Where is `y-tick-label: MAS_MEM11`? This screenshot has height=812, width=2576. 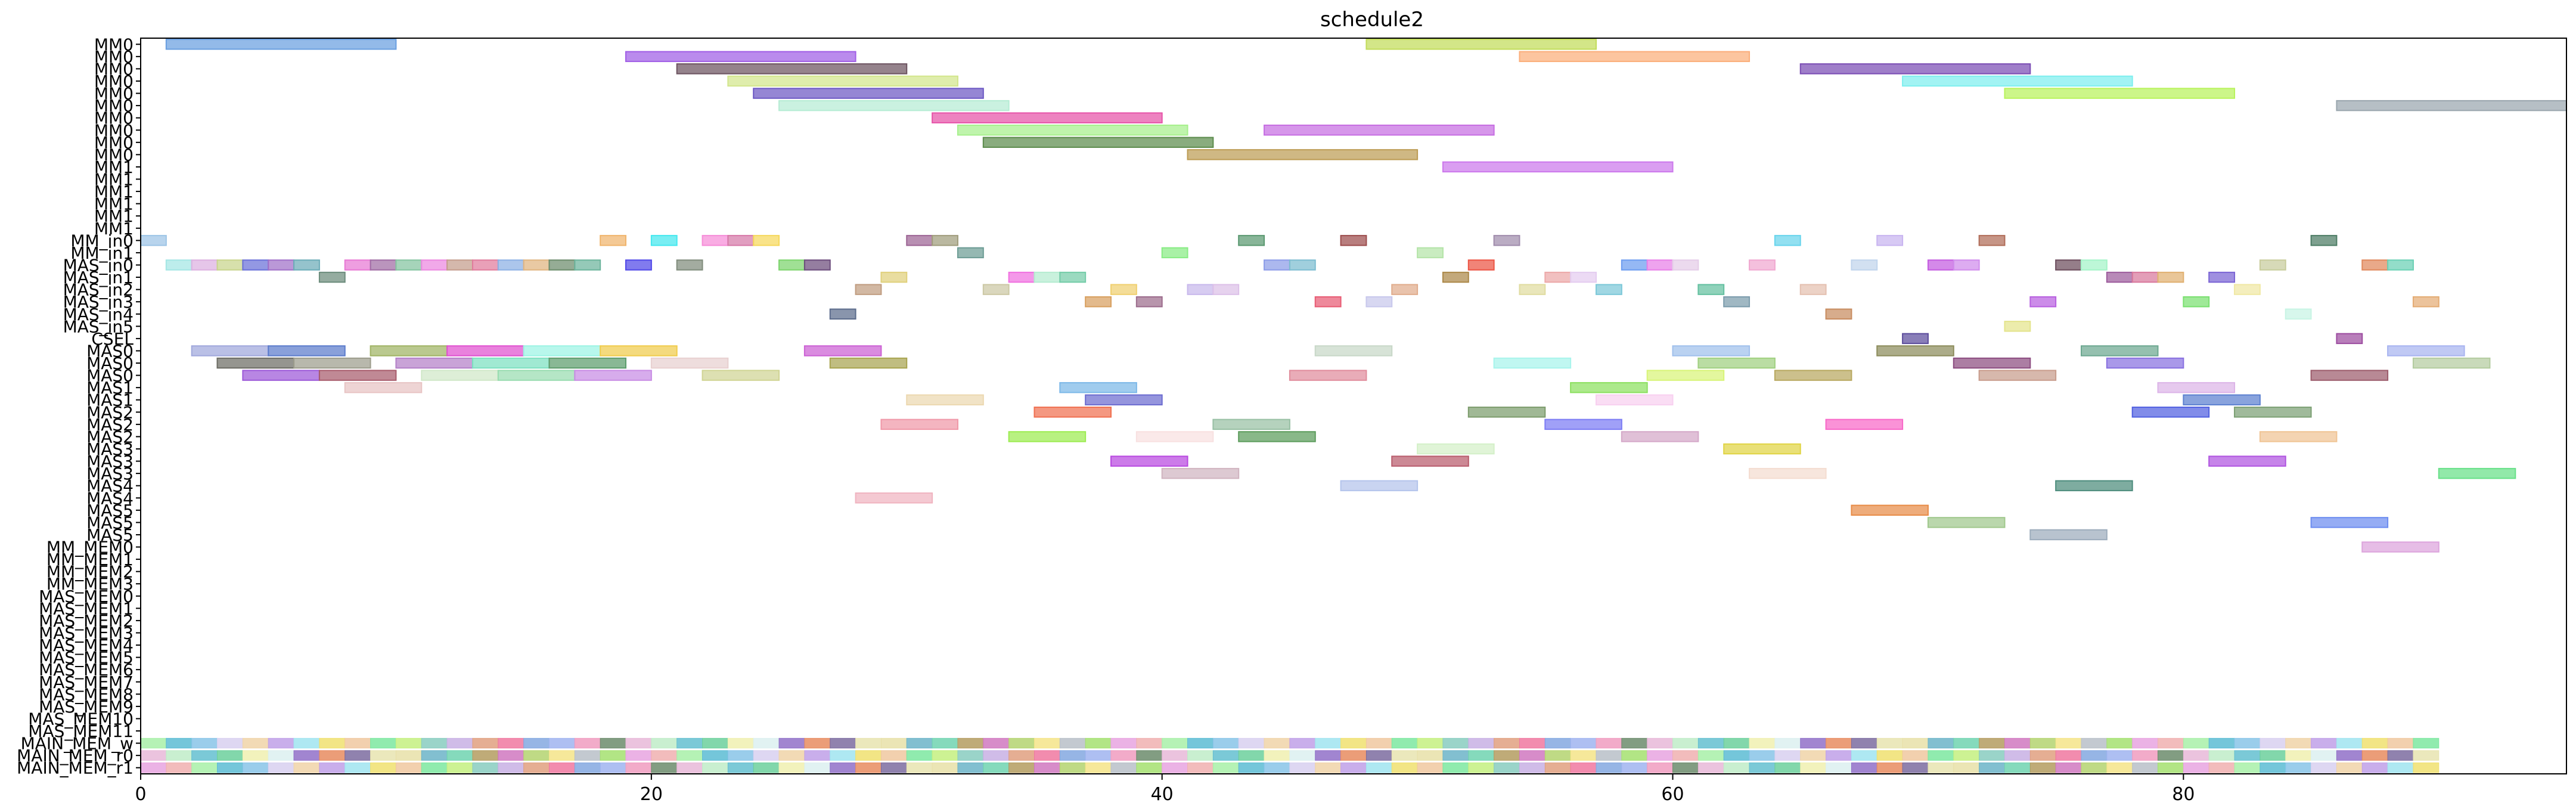 y-tick-label: MAS_MEM11 is located at coordinates (81, 731).